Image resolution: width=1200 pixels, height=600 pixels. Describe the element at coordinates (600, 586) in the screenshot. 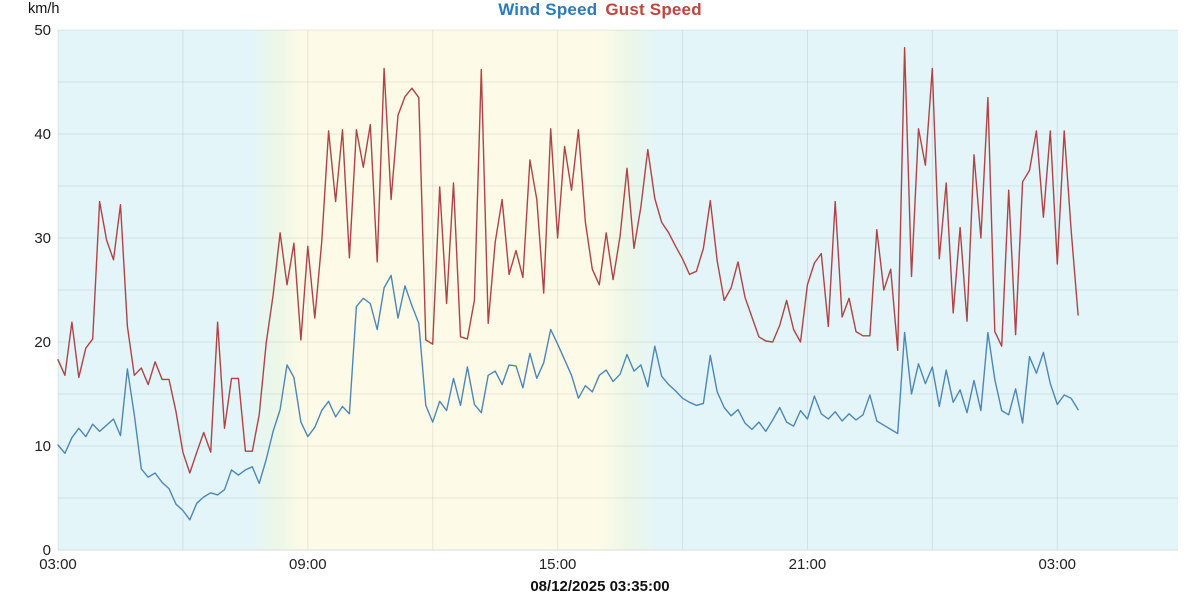

I see `current-timestamp-label: 08/12/2025 03:35:00` at that location.